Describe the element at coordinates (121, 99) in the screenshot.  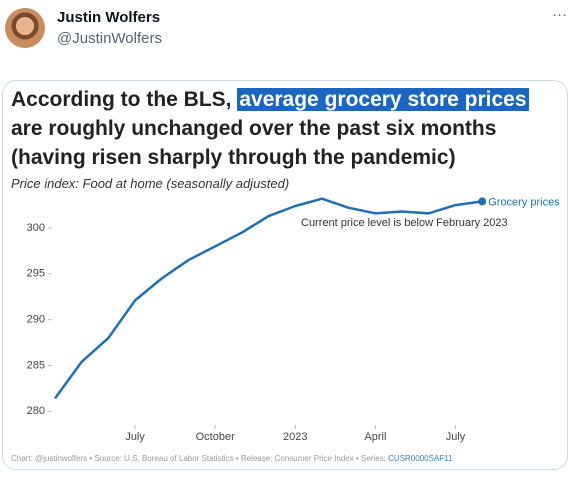
I see `title-text: According to the BLS,` at that location.